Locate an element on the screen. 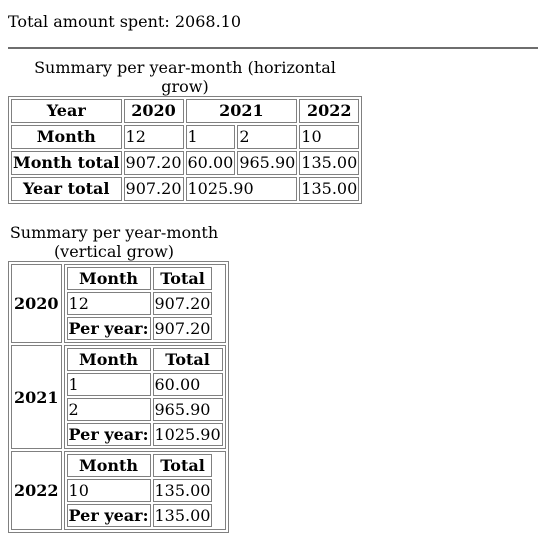 This screenshot has height=533, width=538. year-row: Year 2020 2021 2022 is located at coordinates (185, 111).